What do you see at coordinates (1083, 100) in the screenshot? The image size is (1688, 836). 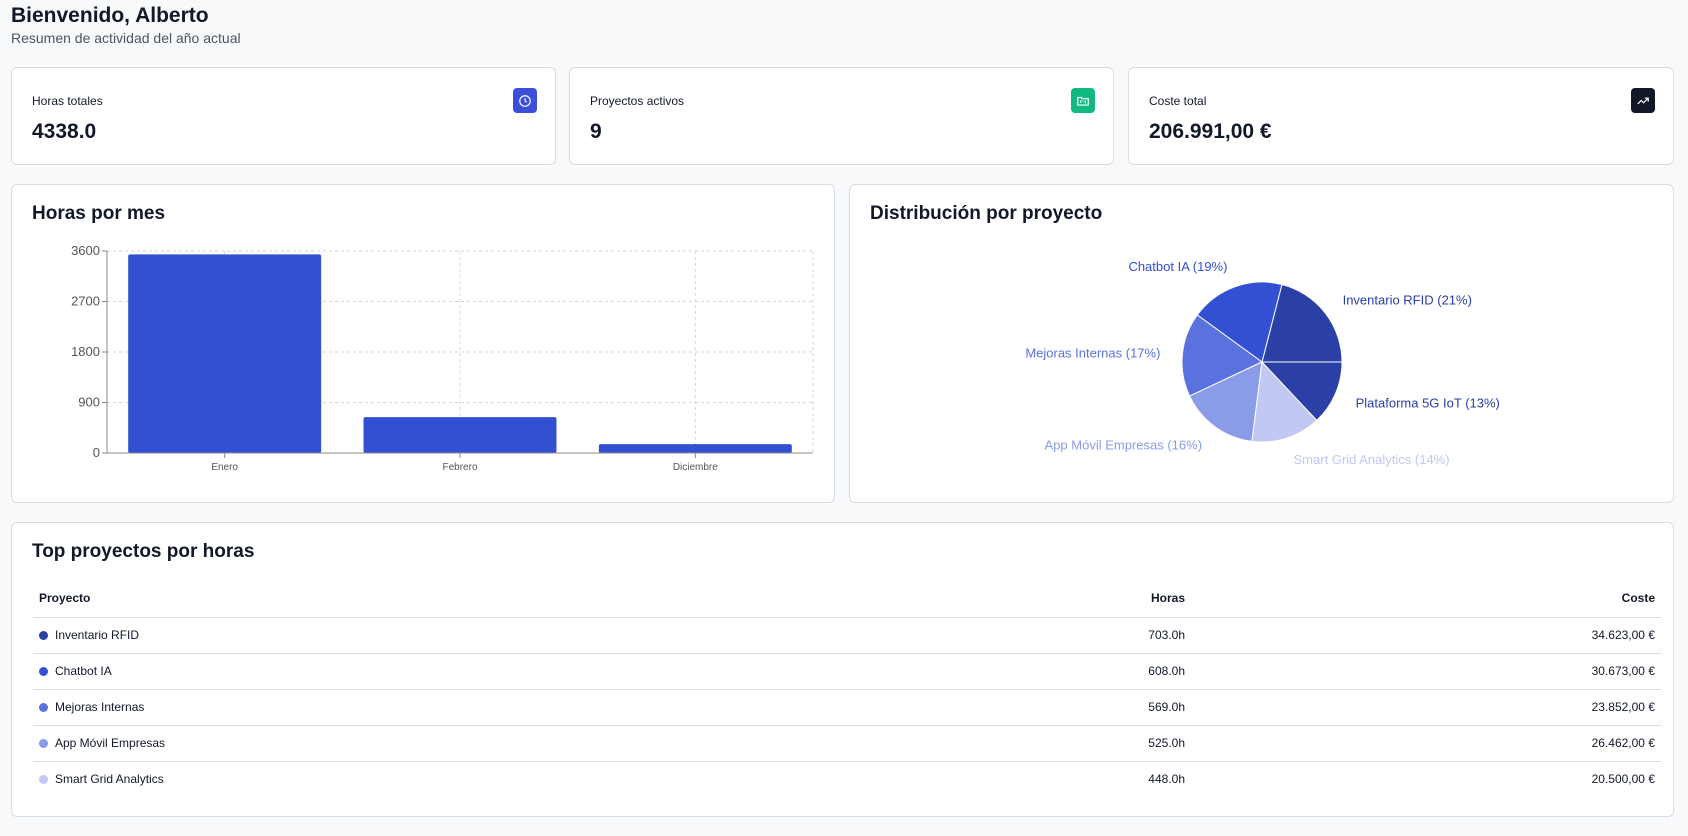 I see `folder-kanban-icon` at bounding box center [1083, 100].